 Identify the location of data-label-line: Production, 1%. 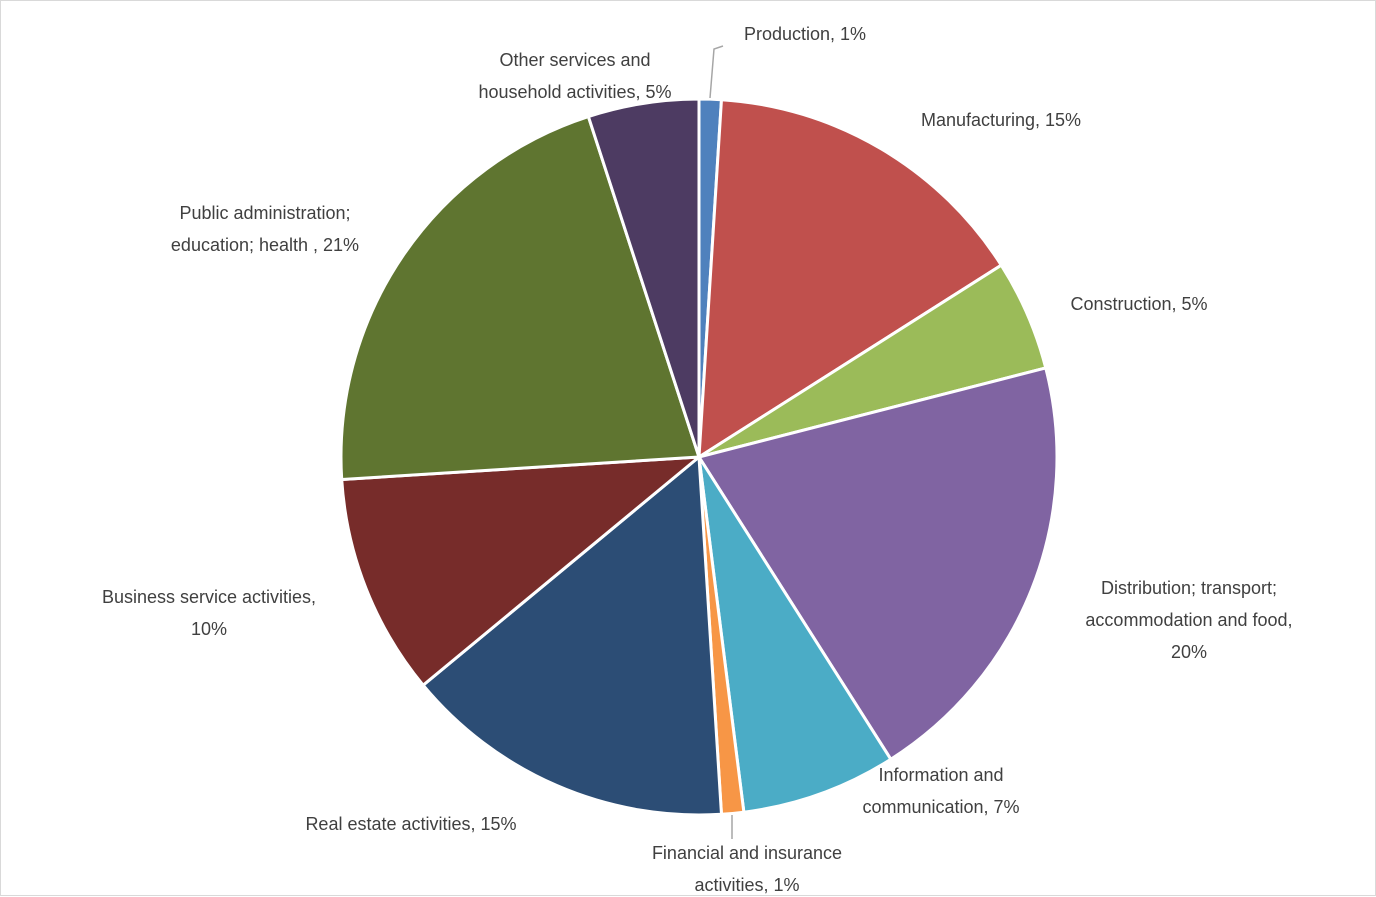
(805, 34).